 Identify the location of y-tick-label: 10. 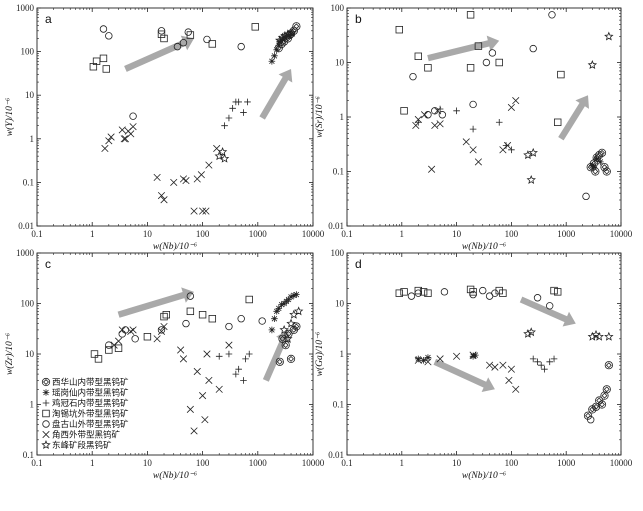
(340, 63).